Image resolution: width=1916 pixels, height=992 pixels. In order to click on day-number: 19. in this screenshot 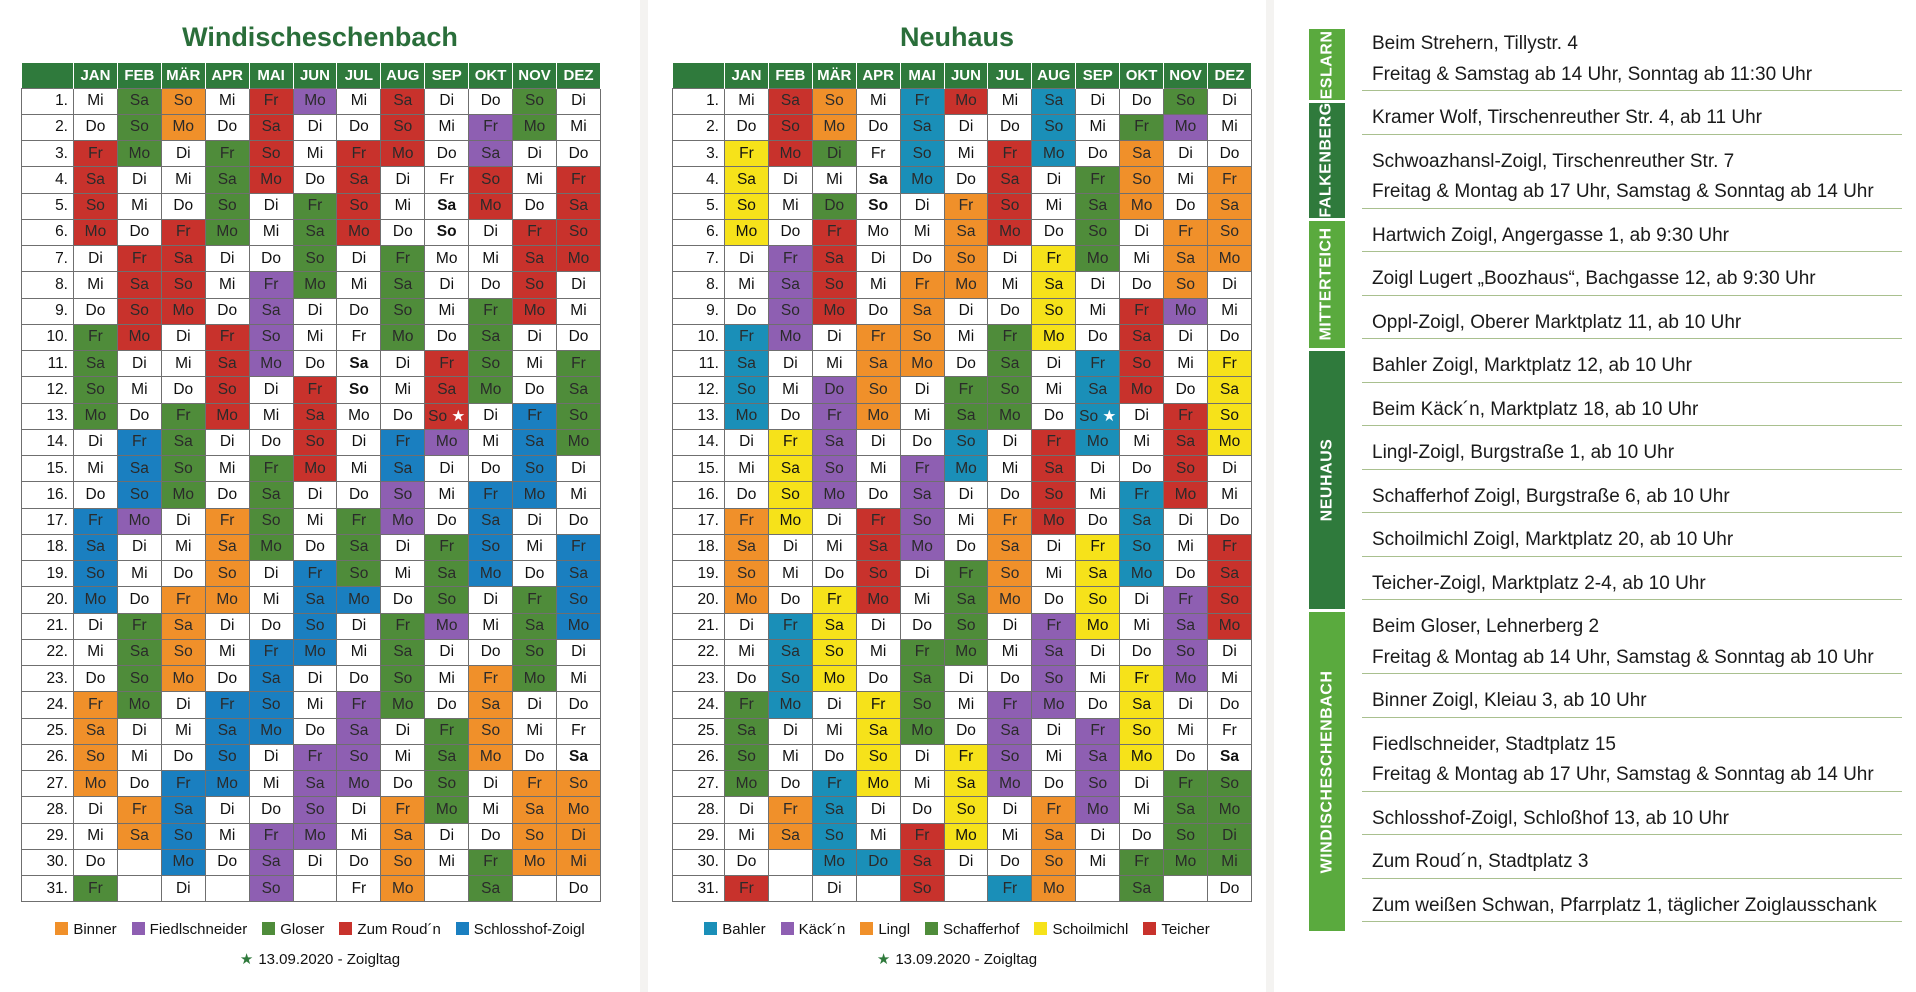, I will do `click(698, 573)`.